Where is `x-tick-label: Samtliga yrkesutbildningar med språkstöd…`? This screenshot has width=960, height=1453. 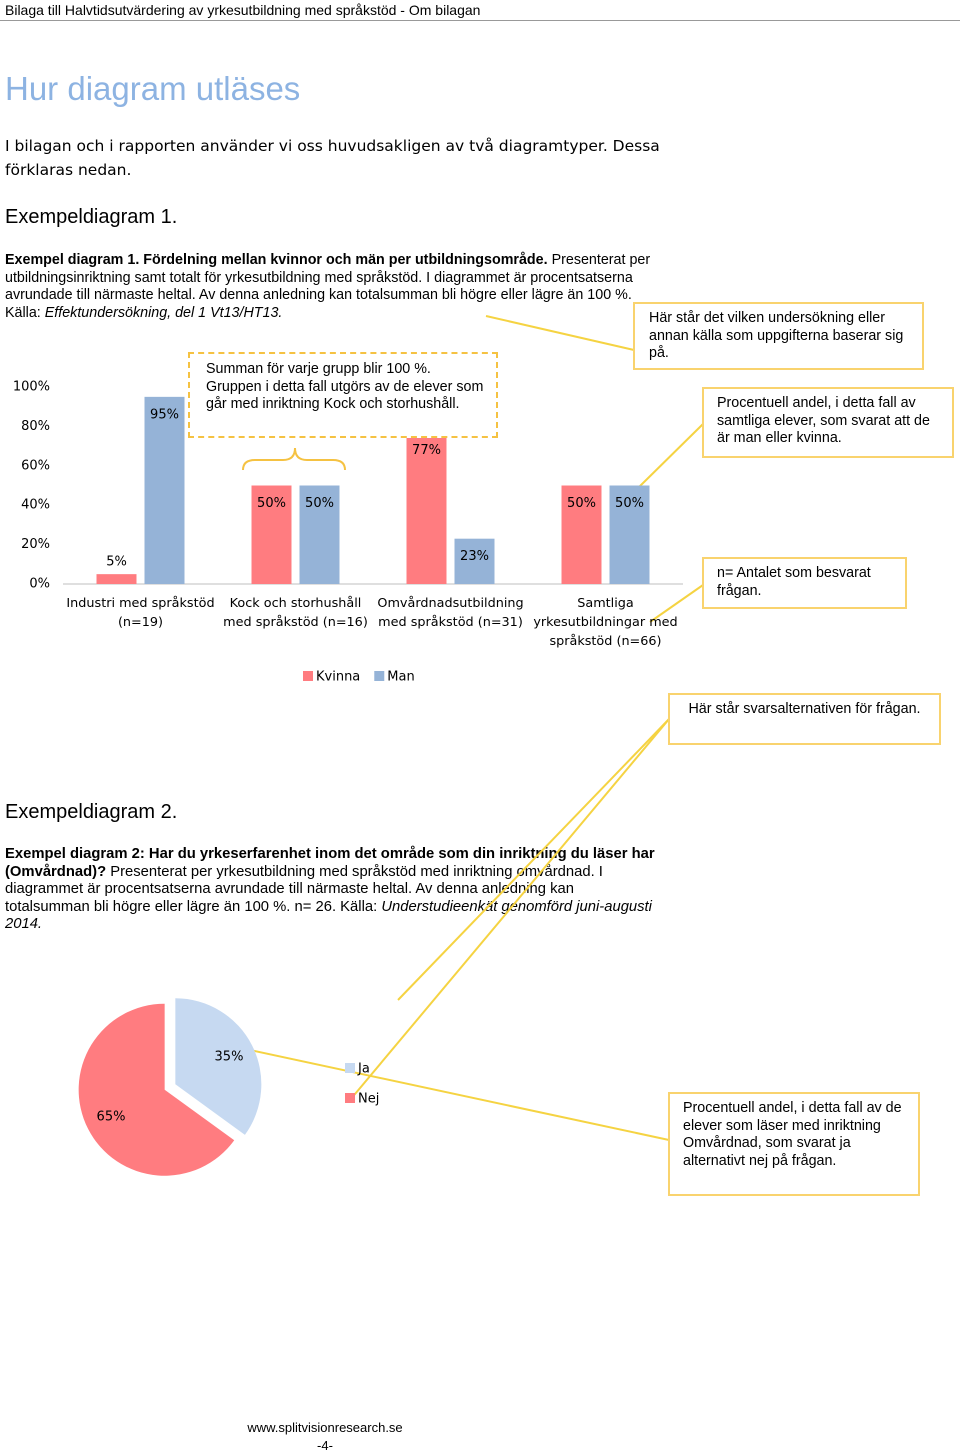
x-tick-label: Samtliga yrkesutbildningar med språkstöd… is located at coordinates (605, 622).